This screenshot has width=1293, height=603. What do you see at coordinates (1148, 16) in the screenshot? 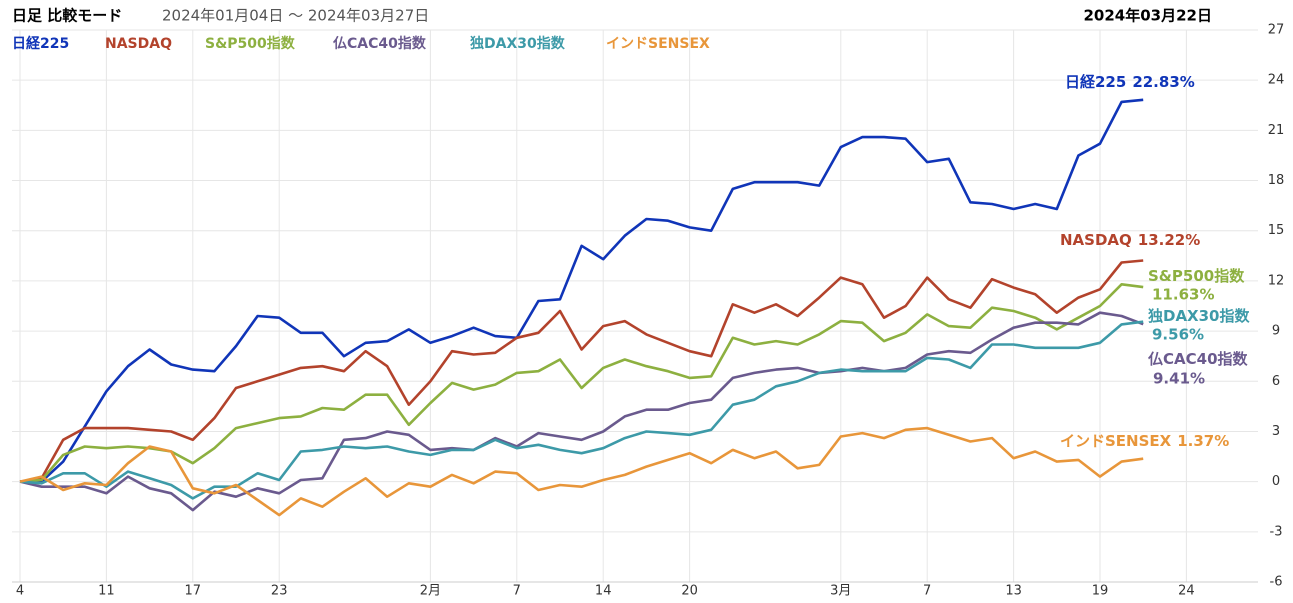
I see `date-label: 2024年03月22日` at bounding box center [1148, 16].